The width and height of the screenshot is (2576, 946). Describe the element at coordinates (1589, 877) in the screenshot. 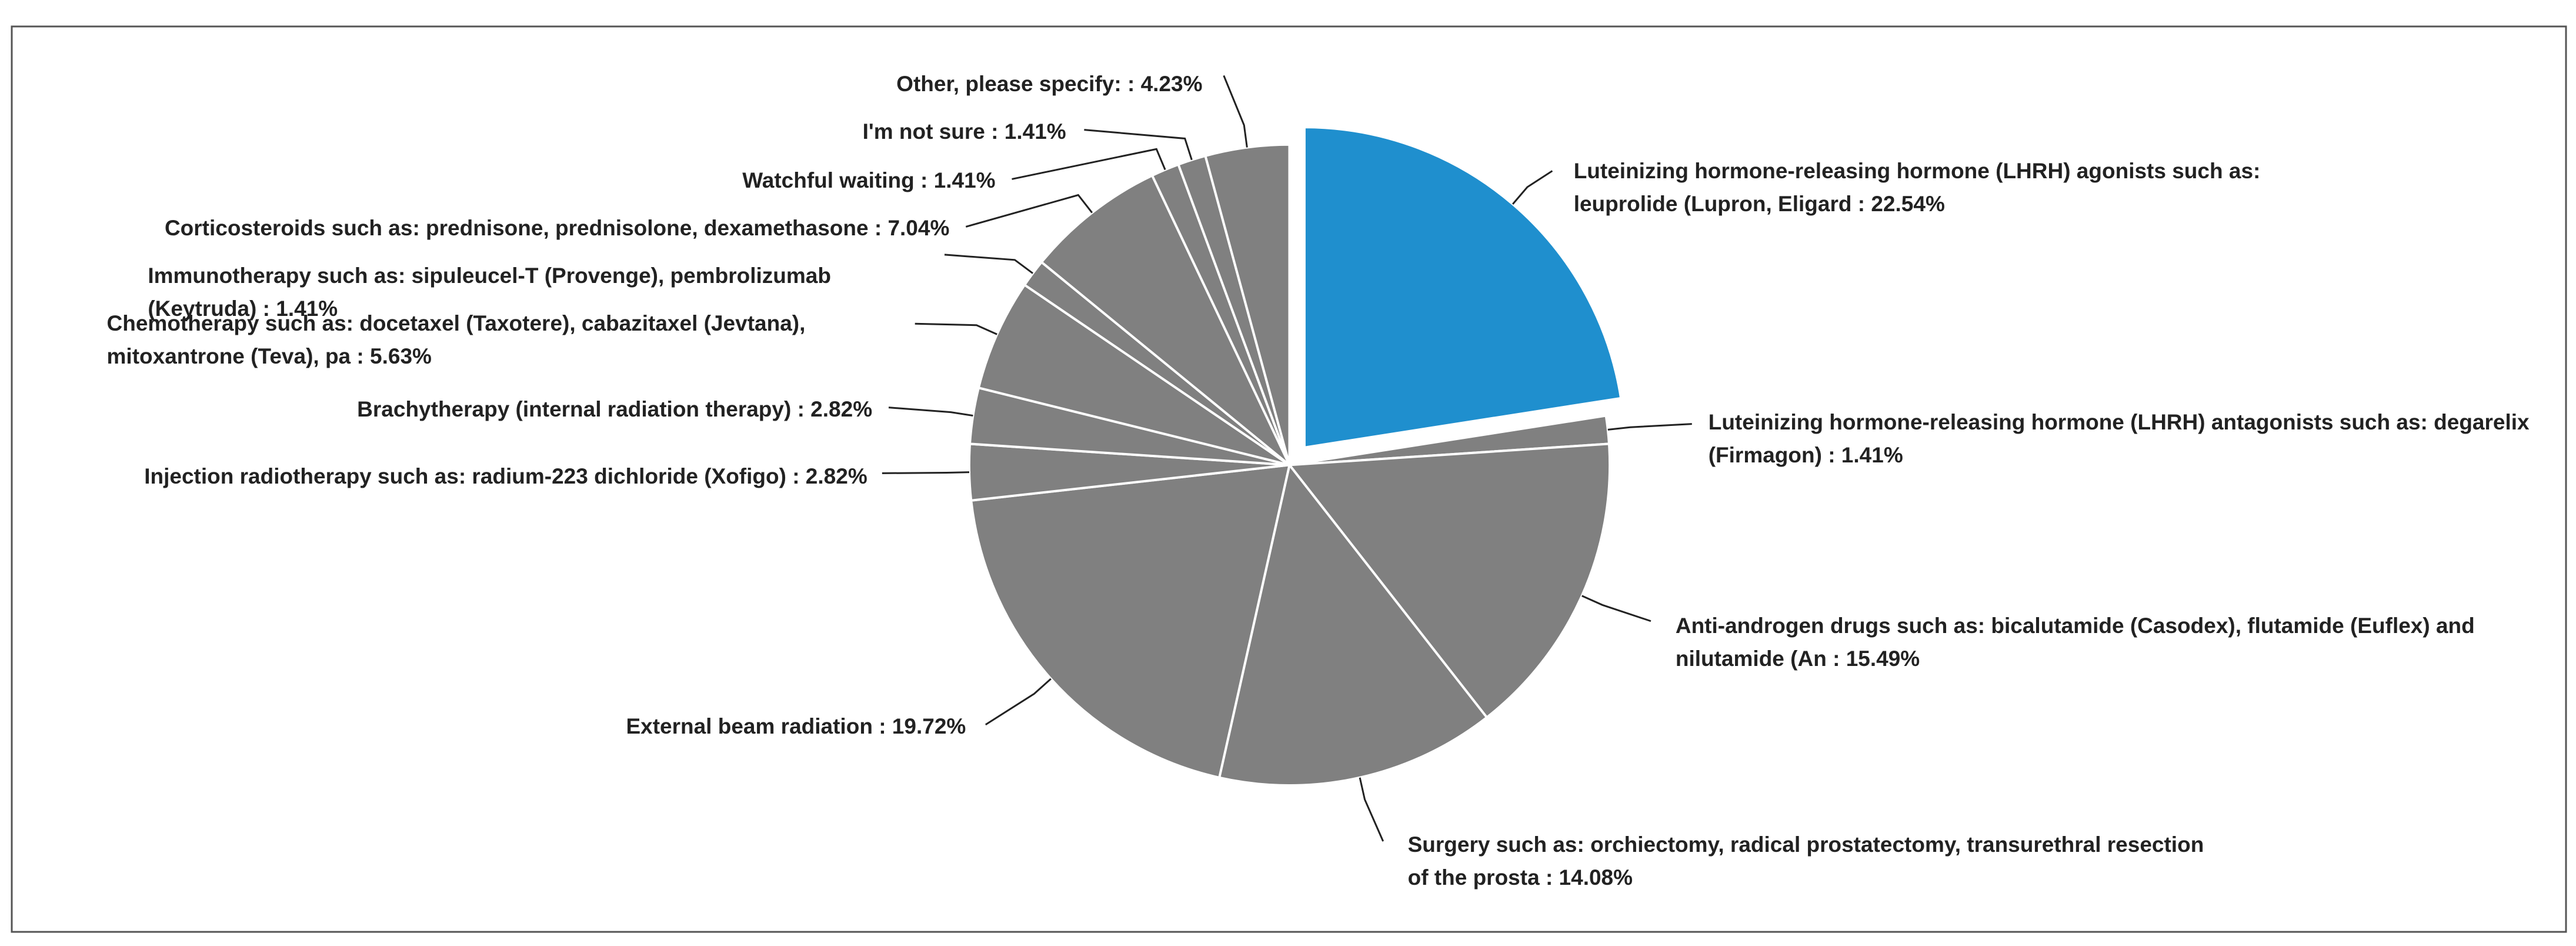

I see `value-label: : 14.08%` at that location.